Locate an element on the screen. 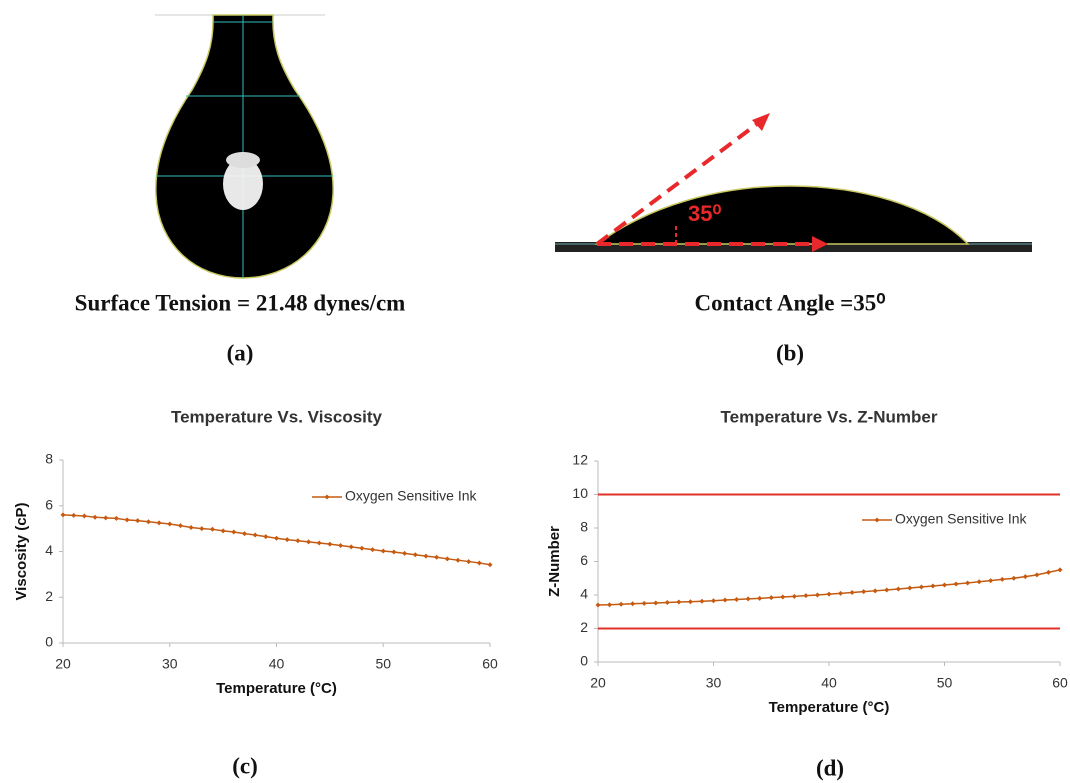 The height and width of the screenshot is (783, 1070). pendant-drop-image is located at coordinates (244, 146).